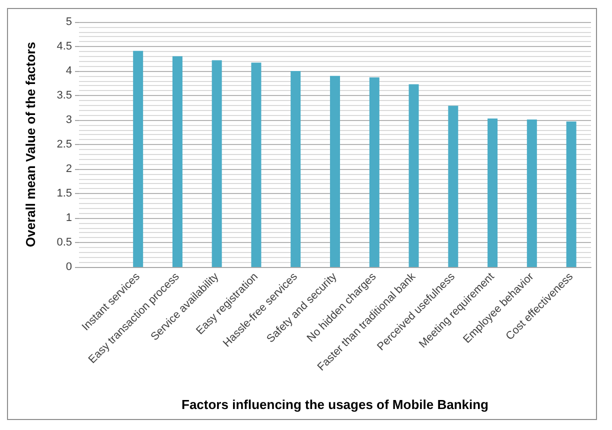 Image resolution: width=612 pixels, height=430 pixels. I want to click on y-tick-label: 1.5, so click(64, 194).